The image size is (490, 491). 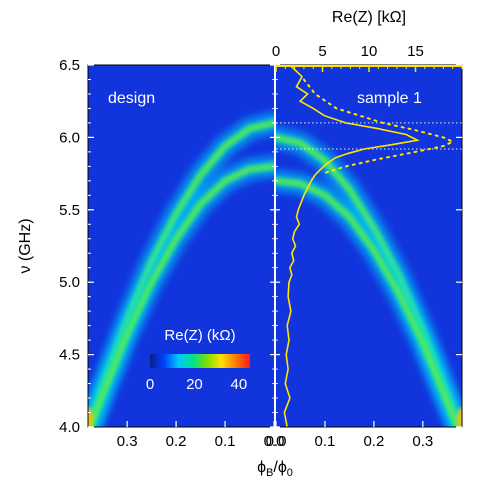 I want to click on y-tick-label: 4.5, so click(x=69, y=355).